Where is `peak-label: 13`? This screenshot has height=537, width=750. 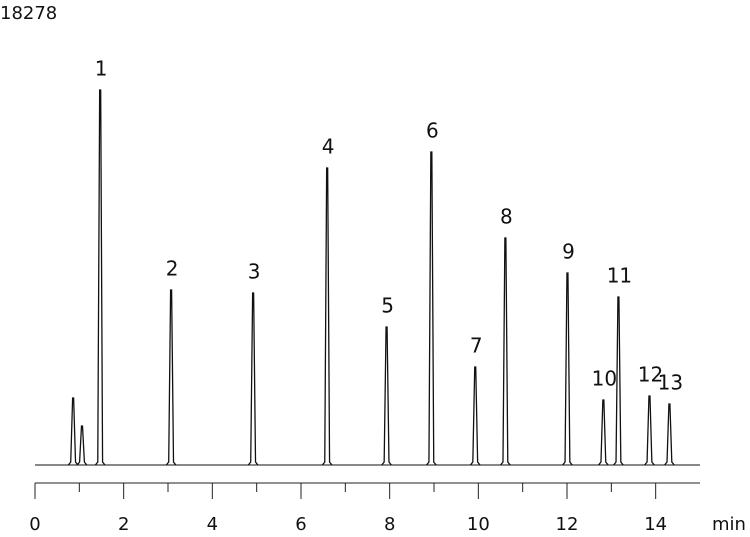 peak-label: 13 is located at coordinates (670, 383).